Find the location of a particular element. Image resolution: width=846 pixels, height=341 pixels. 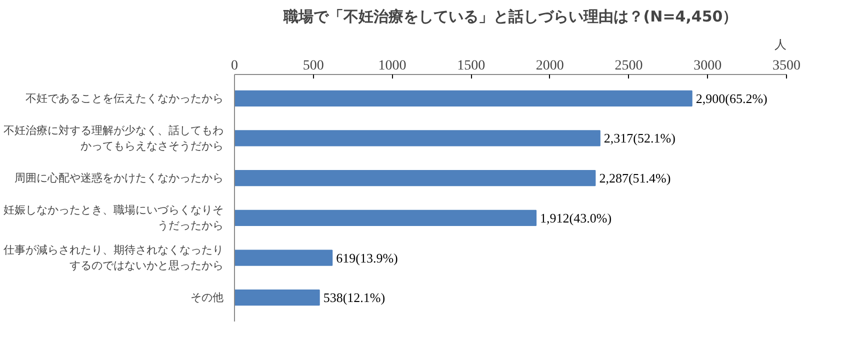

y-tick-label: 不妊であることを伝えたくなかったから is located at coordinates (125, 98).